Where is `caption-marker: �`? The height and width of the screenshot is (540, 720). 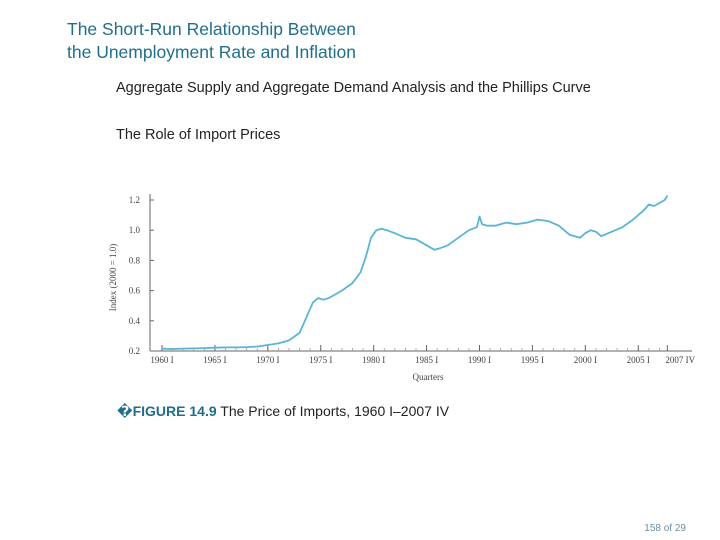
caption-marker: � is located at coordinates (125, 411).